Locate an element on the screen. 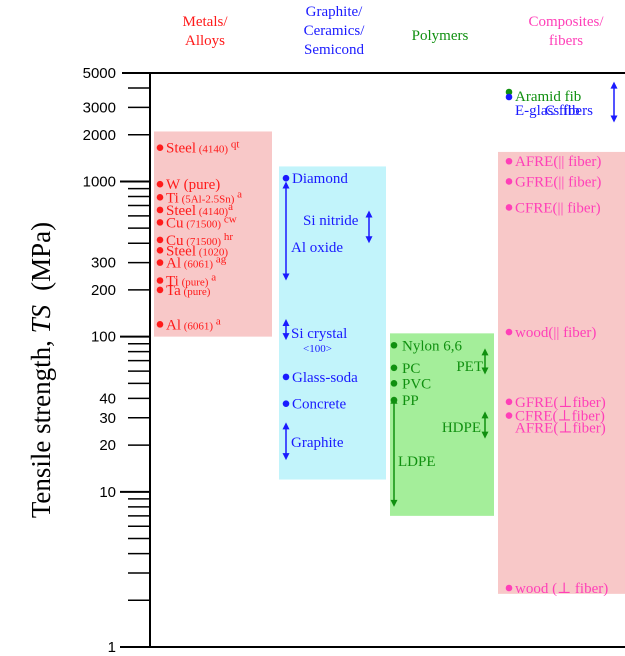 This screenshot has height=656, width=625. metals-header: Metals/Alloys is located at coordinates (206, 31).